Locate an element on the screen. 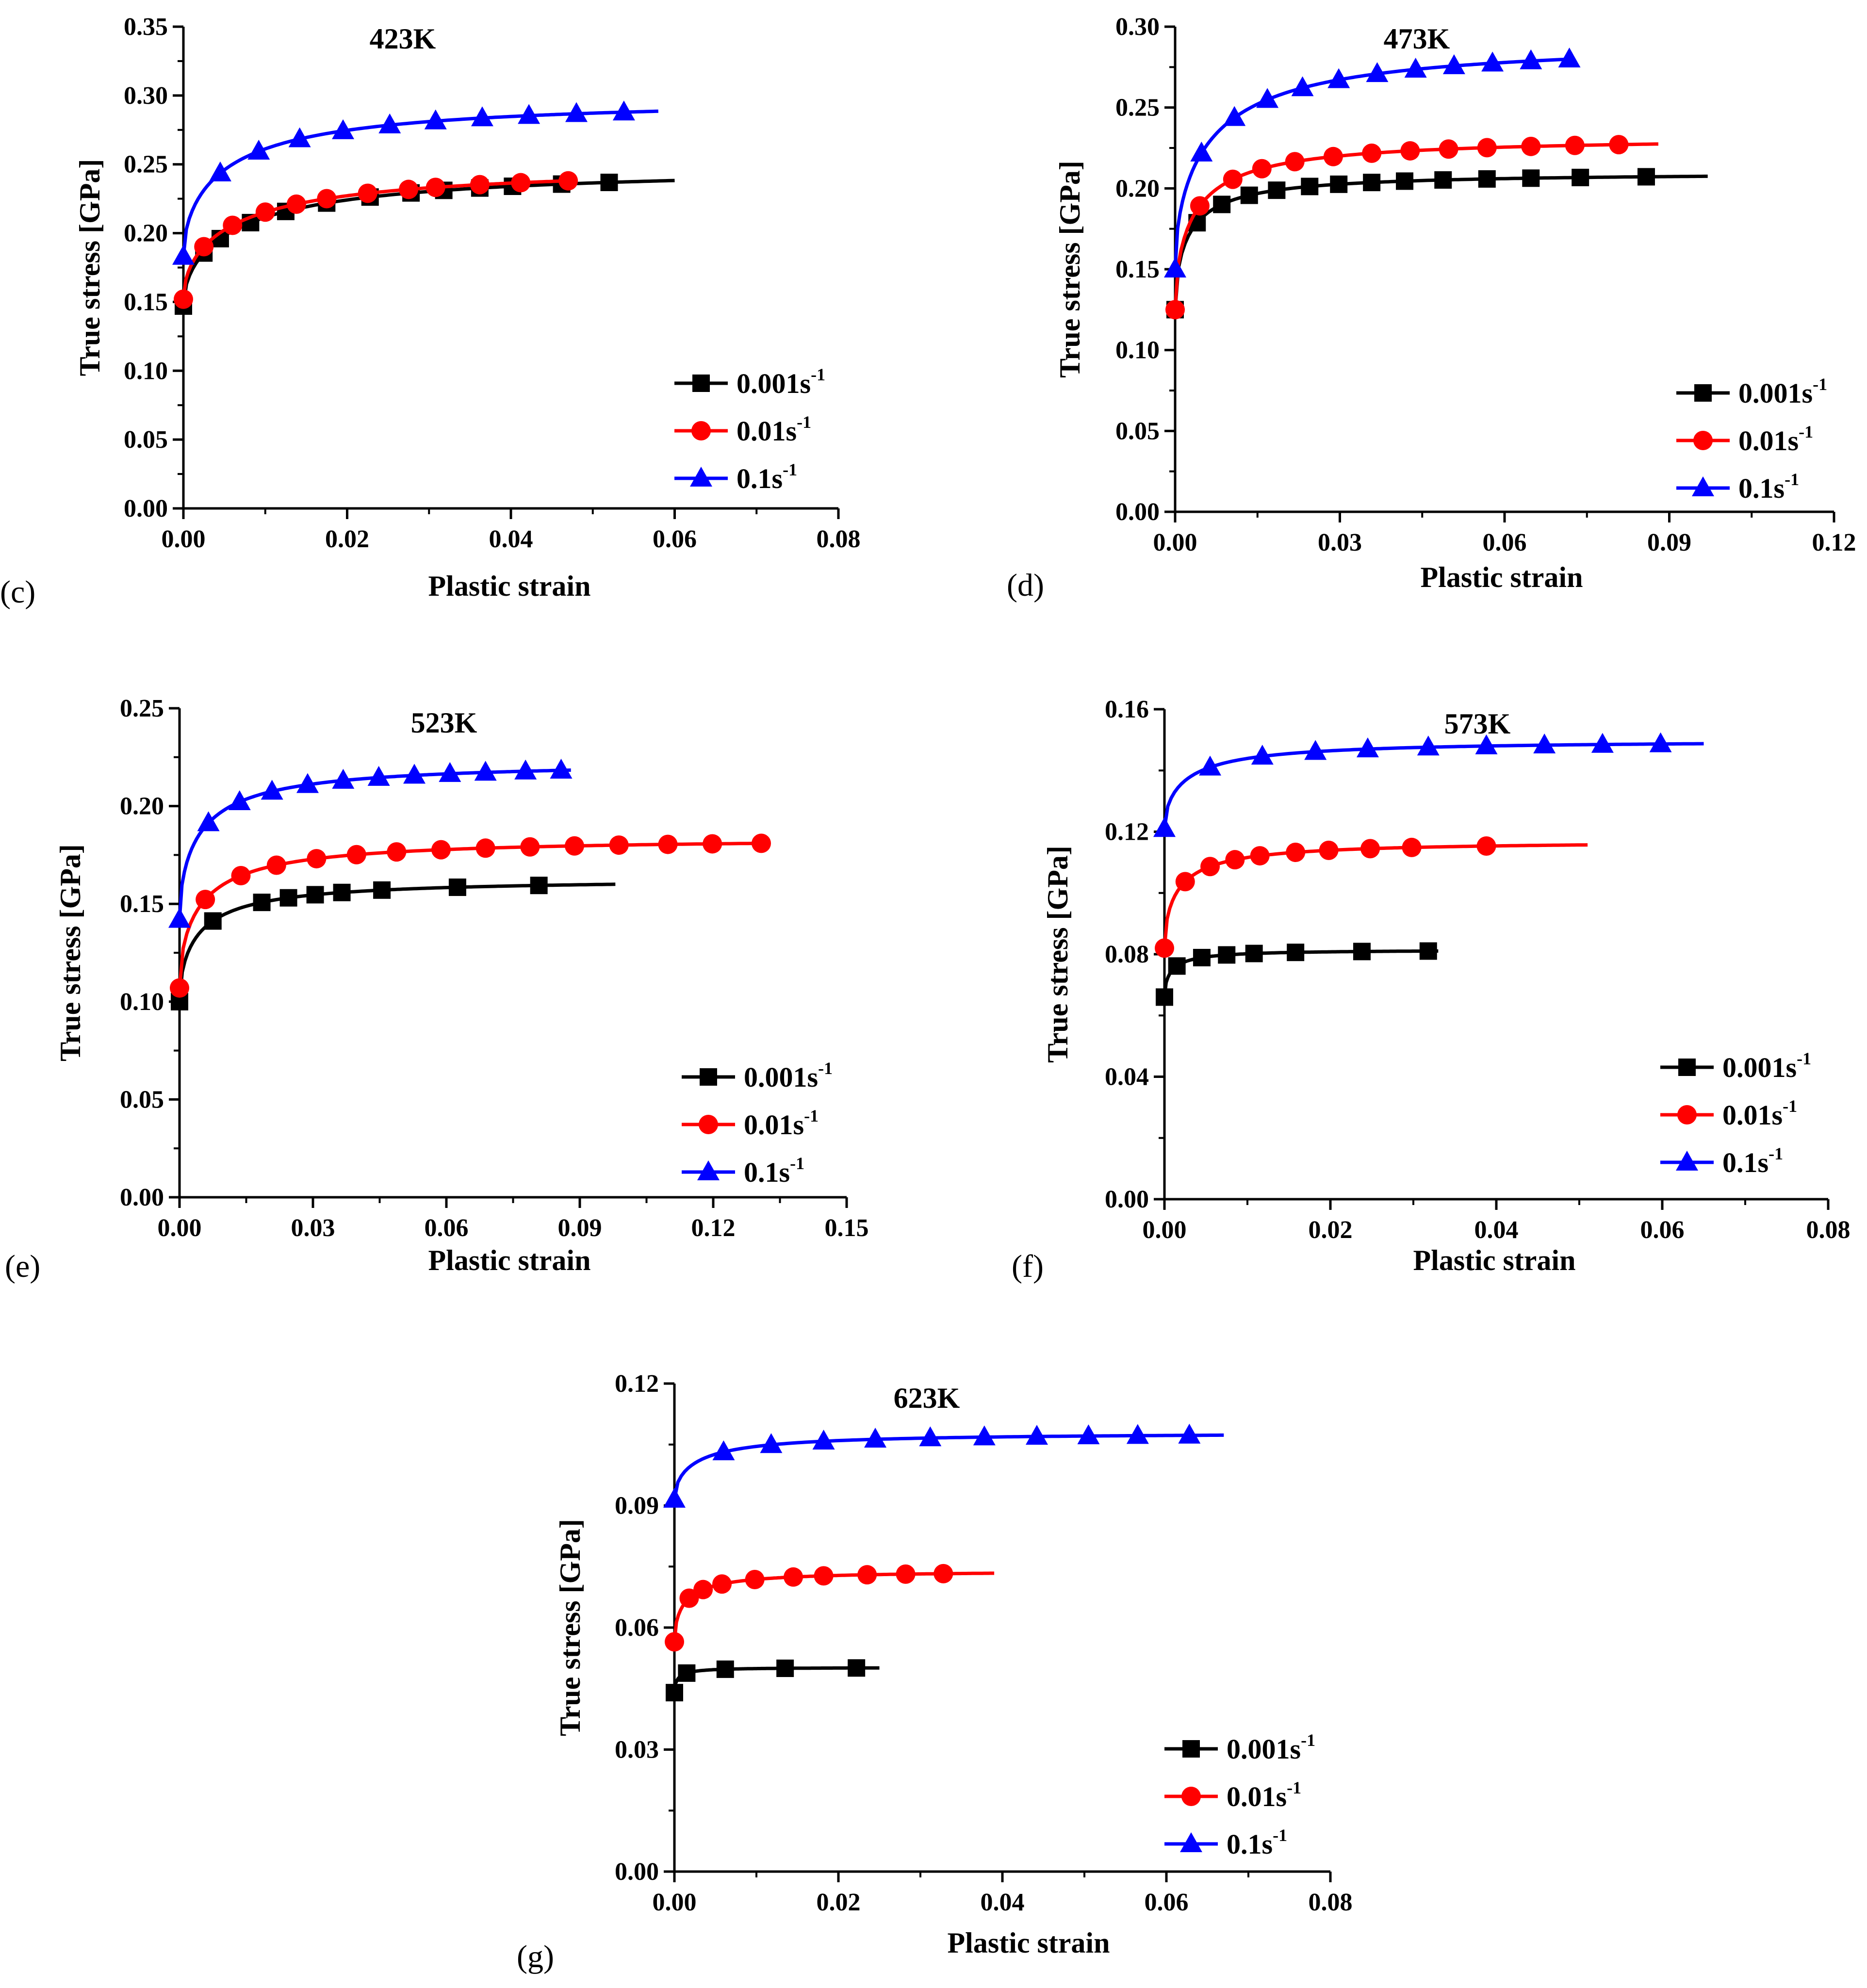  legend-label: 0.001s-1 is located at coordinates (788, 1076).